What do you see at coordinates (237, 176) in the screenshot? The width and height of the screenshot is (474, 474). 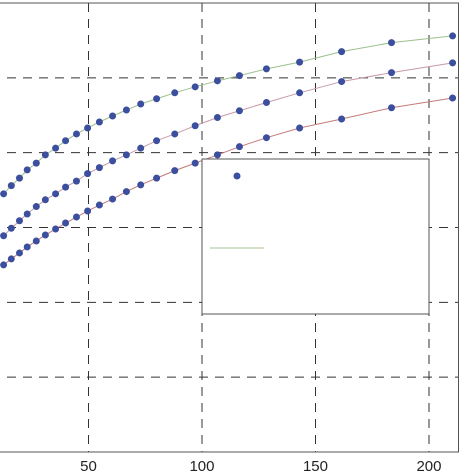 I see `legend-marker` at bounding box center [237, 176].